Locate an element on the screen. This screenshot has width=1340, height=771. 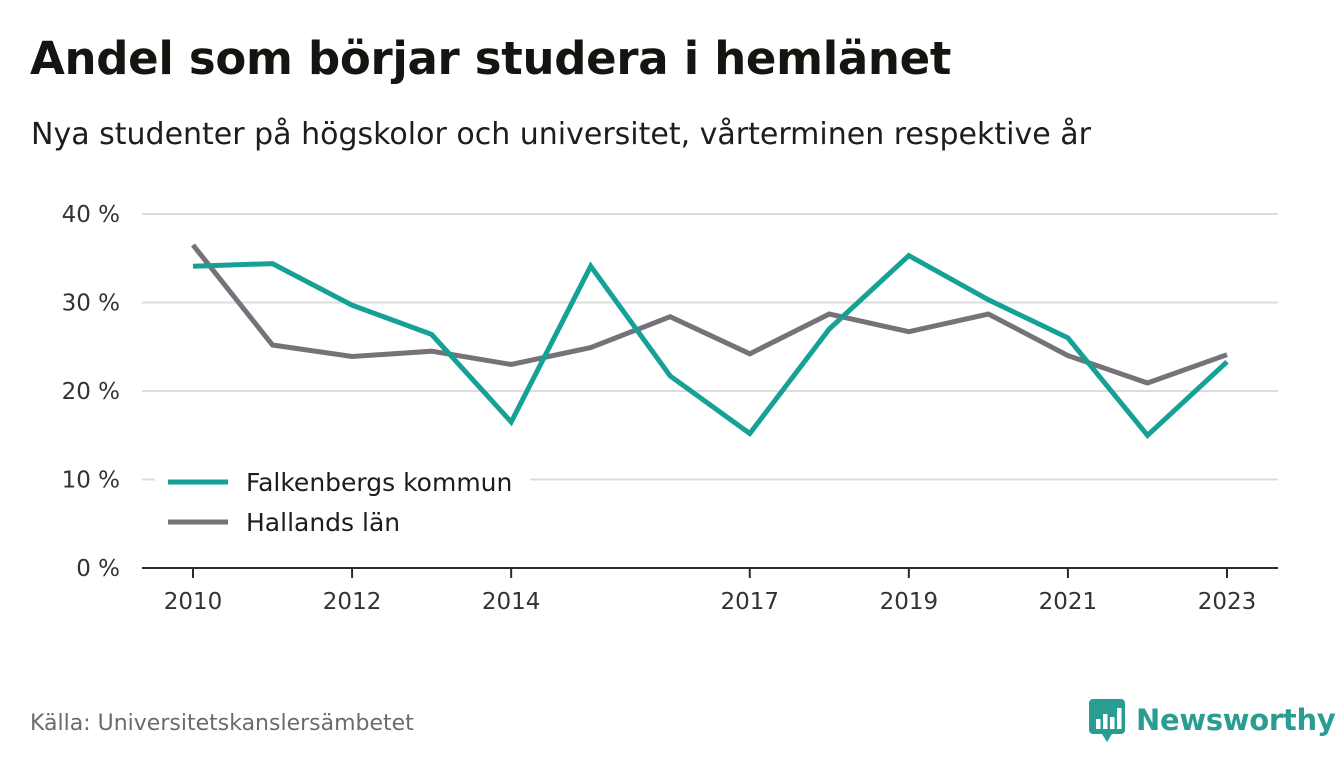
x-tick-label: 2019 is located at coordinates (909, 602).